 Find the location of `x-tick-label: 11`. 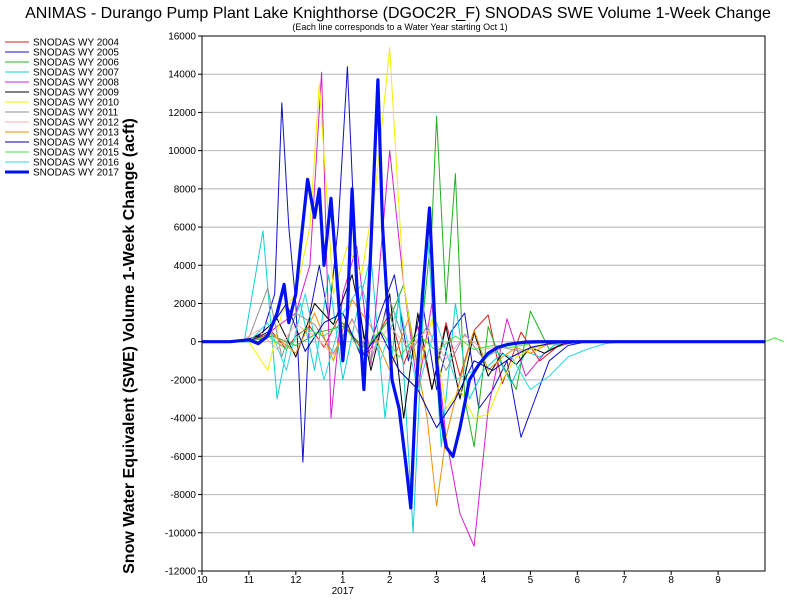

x-tick-label: 11 is located at coordinates (249, 580).